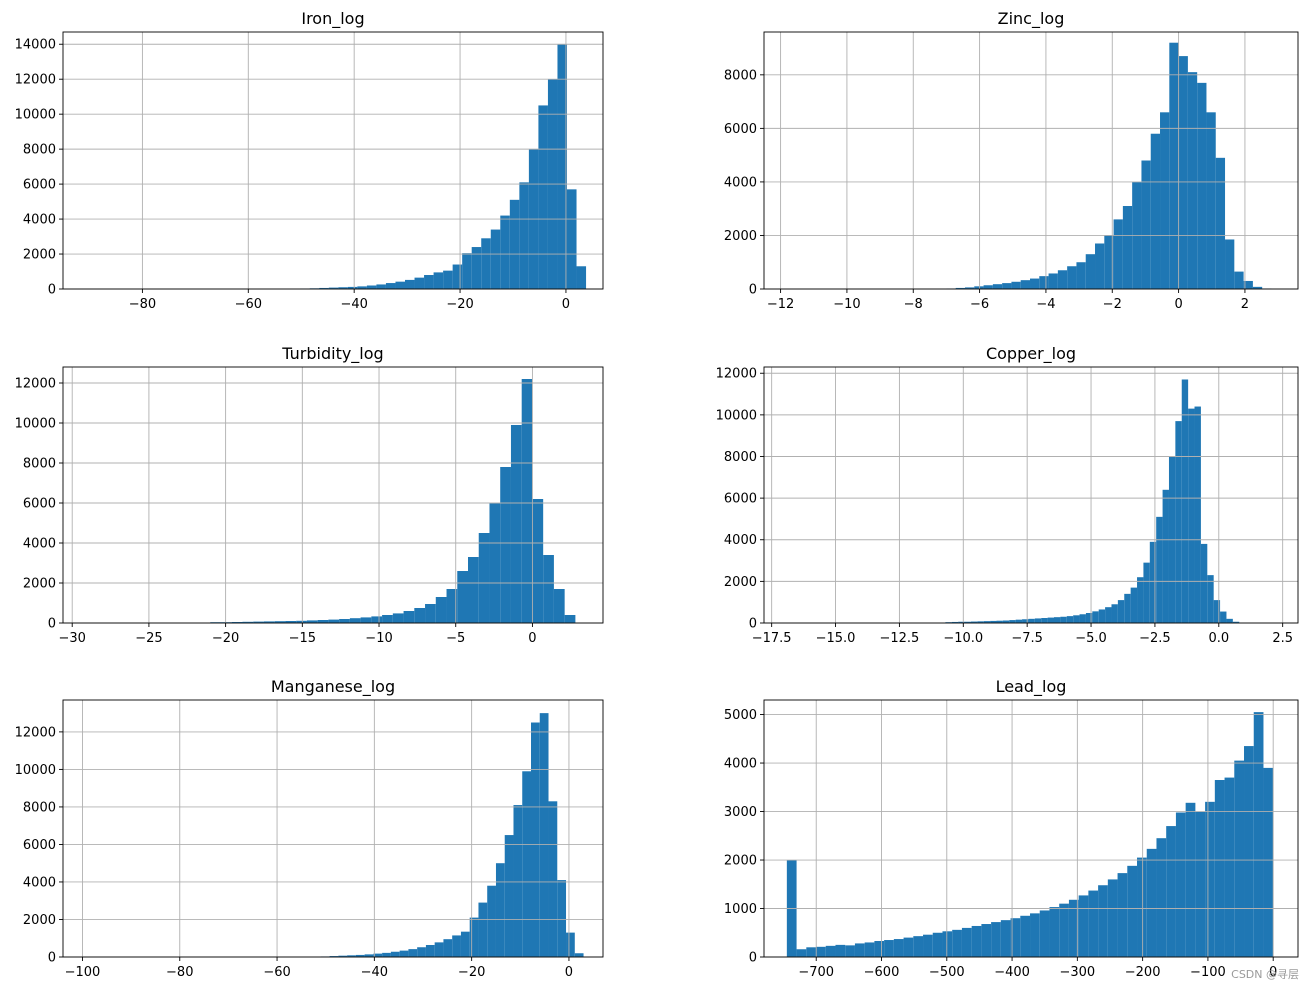 The height and width of the screenshot is (990, 1313). What do you see at coordinates (1178, 304) in the screenshot?
I see `x-tick-label: 0` at bounding box center [1178, 304].